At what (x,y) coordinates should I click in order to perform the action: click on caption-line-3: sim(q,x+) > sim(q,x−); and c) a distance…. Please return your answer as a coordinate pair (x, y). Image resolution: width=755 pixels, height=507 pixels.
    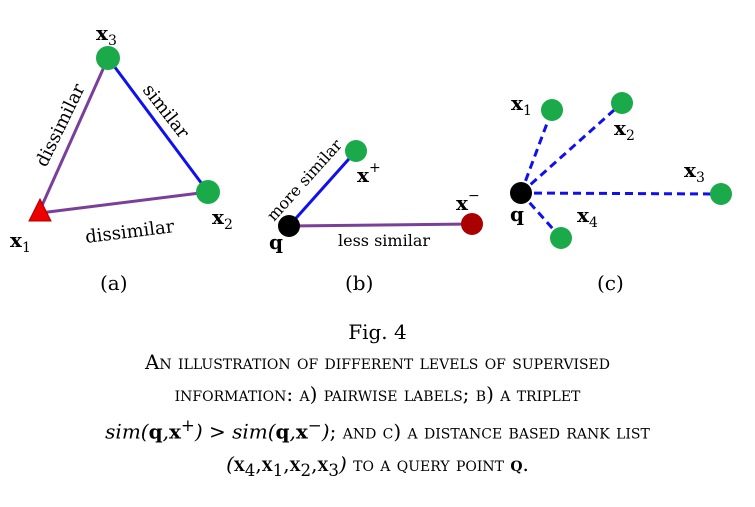
    Looking at the image, I should click on (377, 429).